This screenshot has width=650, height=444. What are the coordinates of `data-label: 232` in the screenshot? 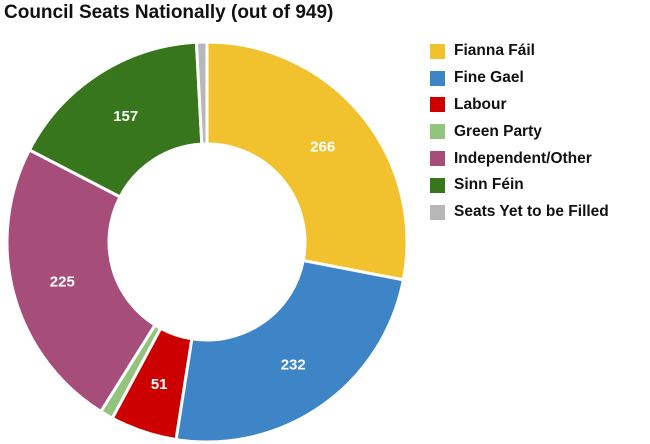 It's located at (293, 365).